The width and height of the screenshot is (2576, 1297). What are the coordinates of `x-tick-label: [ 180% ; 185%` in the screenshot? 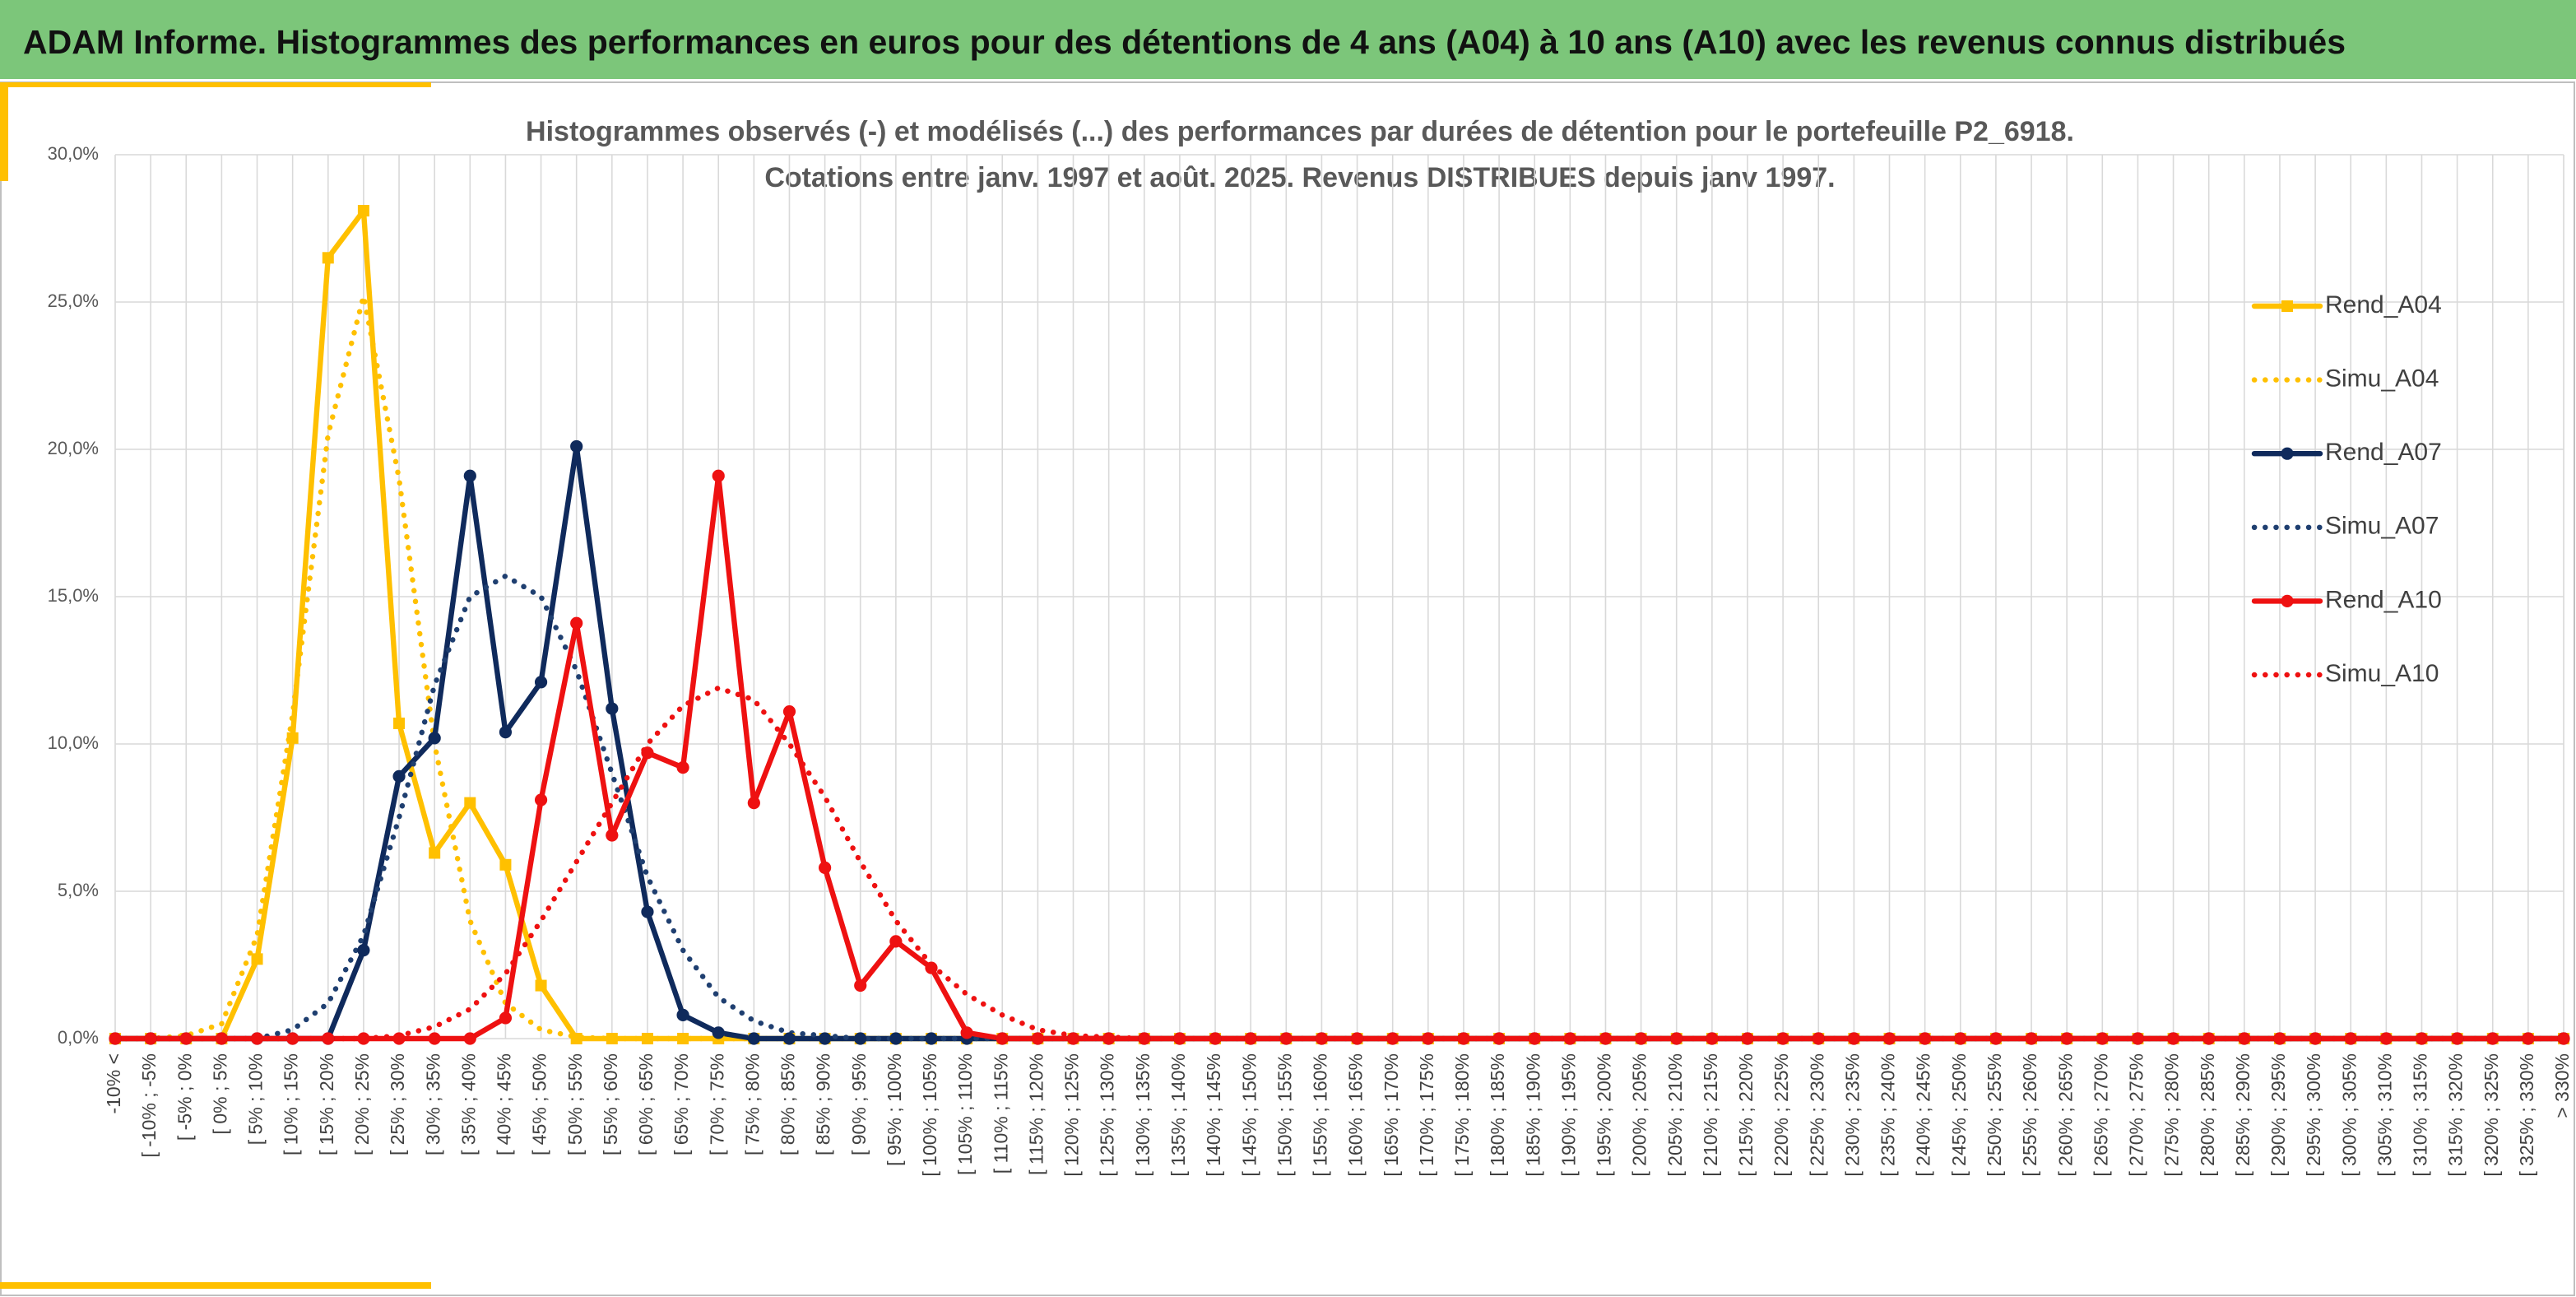 It's located at (1497, 1115).